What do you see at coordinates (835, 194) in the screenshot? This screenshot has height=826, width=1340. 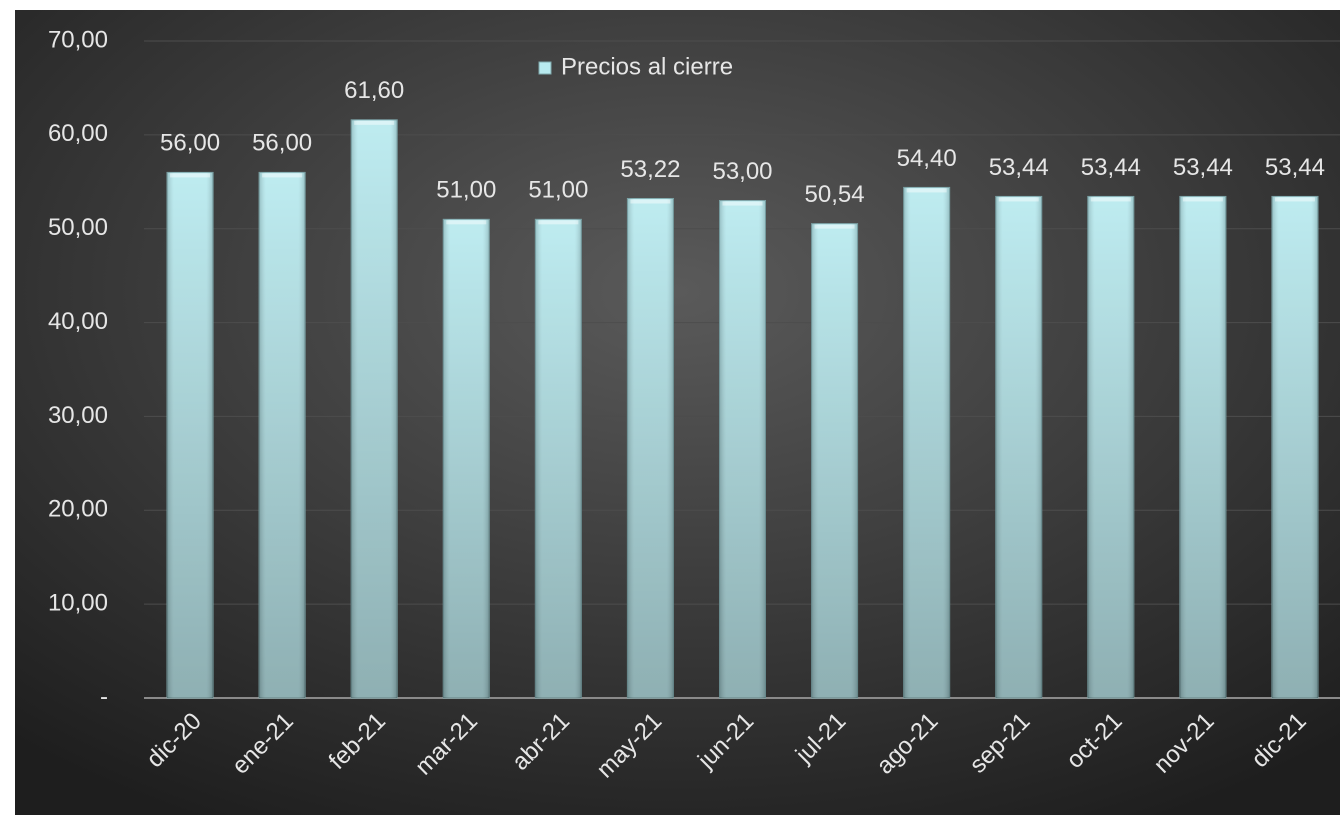 I see `data-label: 50,54` at bounding box center [835, 194].